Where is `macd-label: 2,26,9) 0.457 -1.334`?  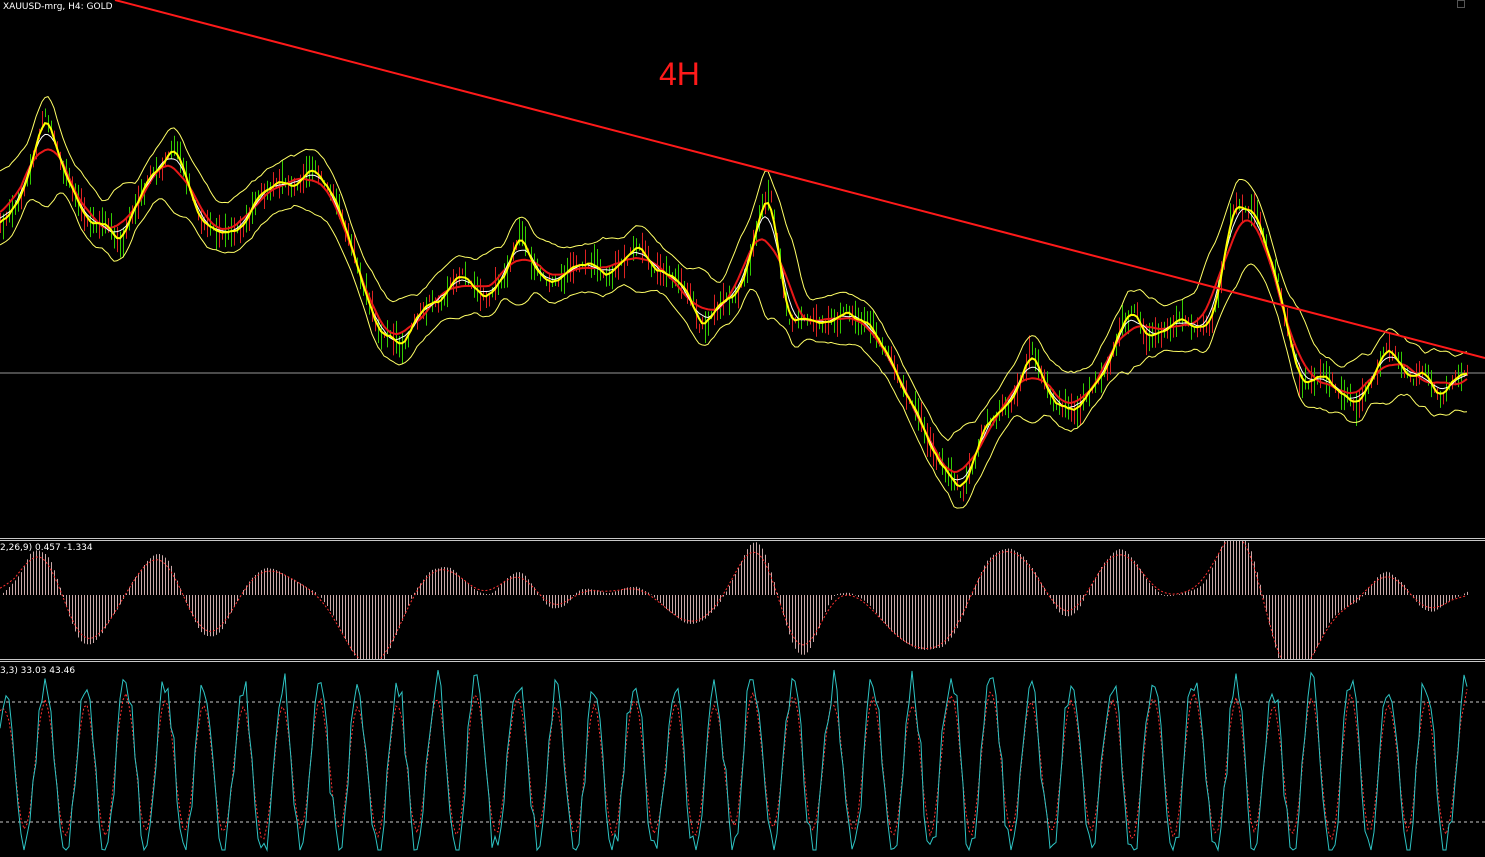
macd-label: 2,26,9) 0.457 -1.334 is located at coordinates (46, 548).